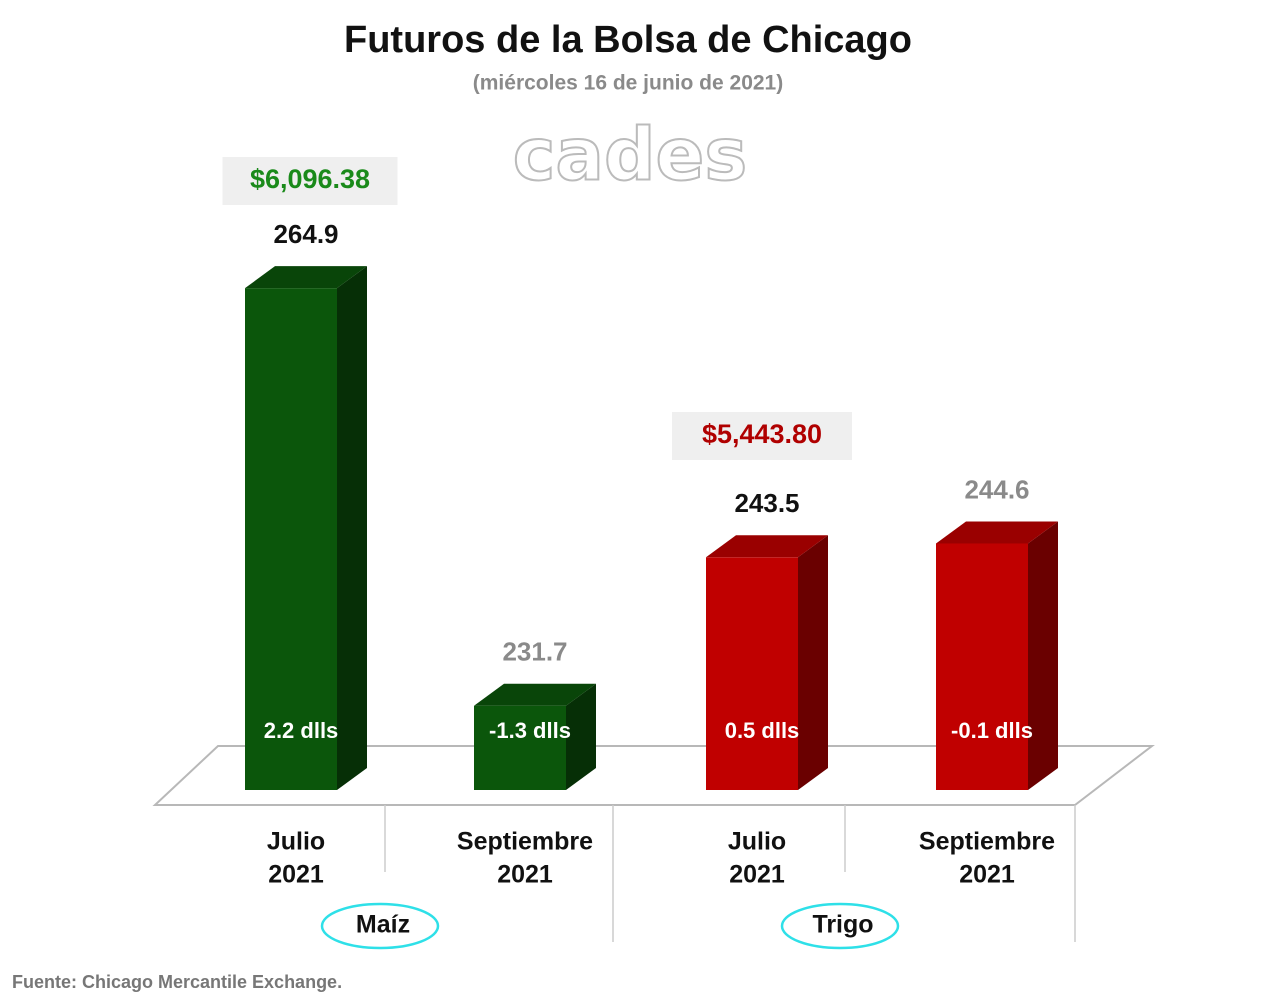  What do you see at coordinates (301, 730) in the screenshot?
I see `change-label: 2.2 dlls` at bounding box center [301, 730].